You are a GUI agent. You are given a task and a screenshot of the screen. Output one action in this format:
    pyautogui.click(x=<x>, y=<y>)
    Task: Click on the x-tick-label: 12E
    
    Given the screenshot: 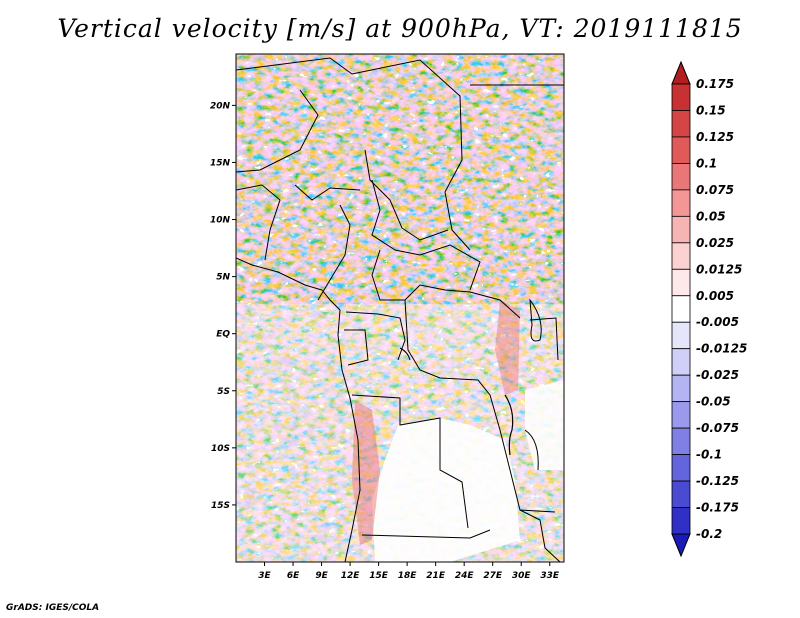 What is the action you would take?
    pyautogui.click(x=351, y=576)
    